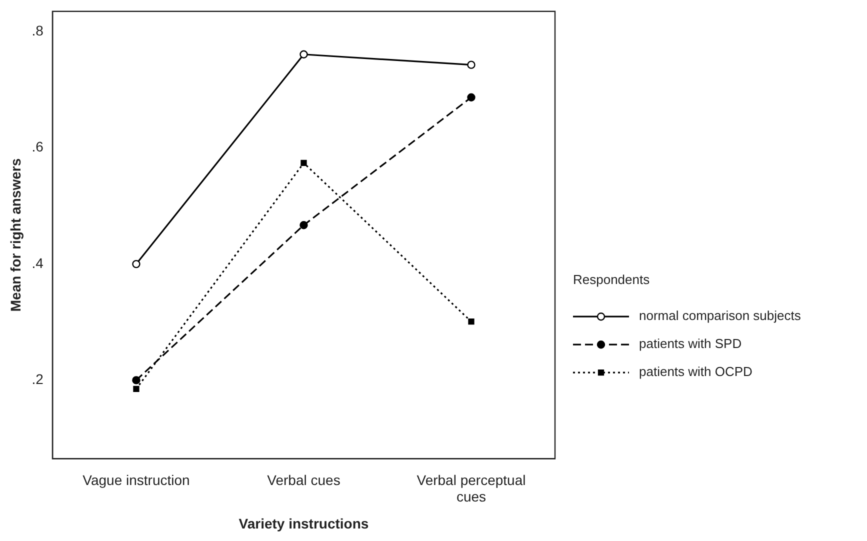  What do you see at coordinates (303, 480) in the screenshot?
I see `x-tick-label: Verbal cues` at bounding box center [303, 480].